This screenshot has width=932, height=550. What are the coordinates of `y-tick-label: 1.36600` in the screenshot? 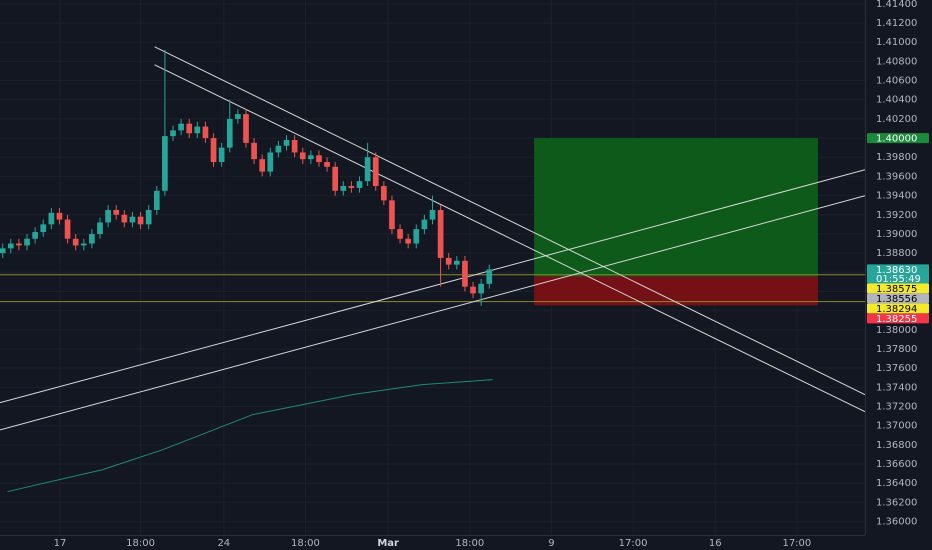 It's located at (896, 464).